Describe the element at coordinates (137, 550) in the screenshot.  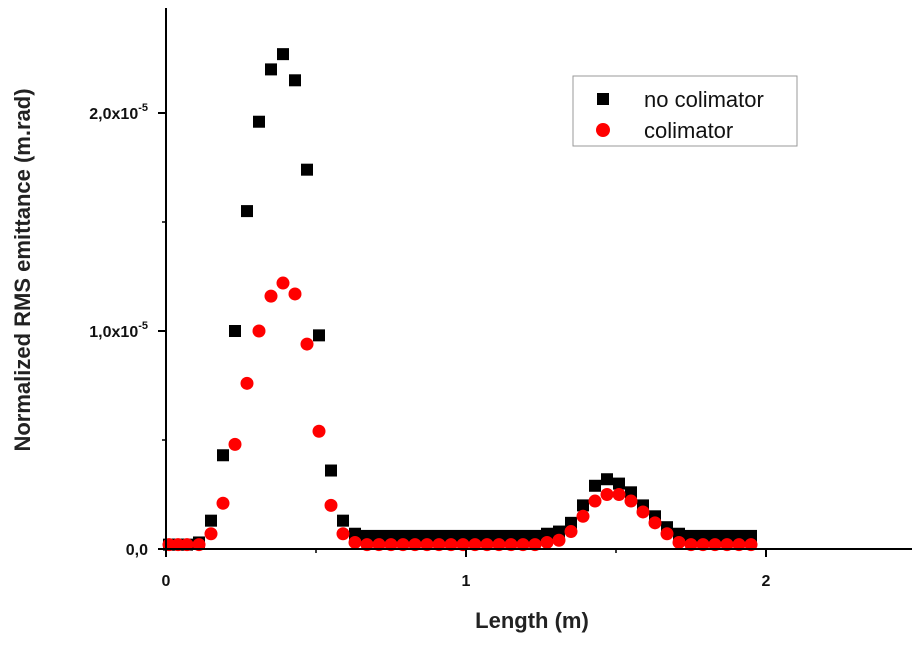
I see `y-tick-label: 0,0` at that location.